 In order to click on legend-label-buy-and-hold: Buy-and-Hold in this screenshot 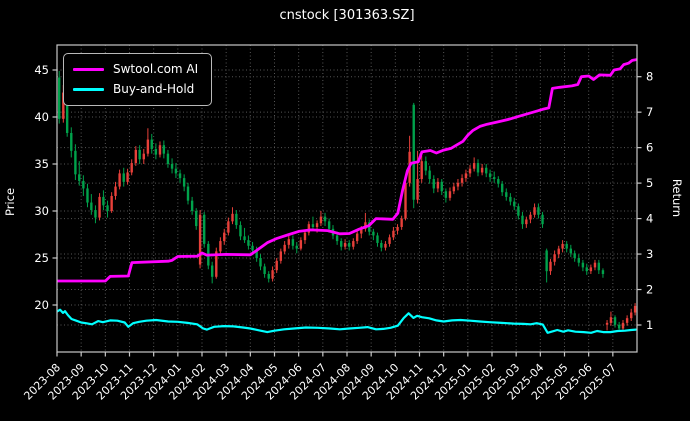, I will do `click(154, 89)`.